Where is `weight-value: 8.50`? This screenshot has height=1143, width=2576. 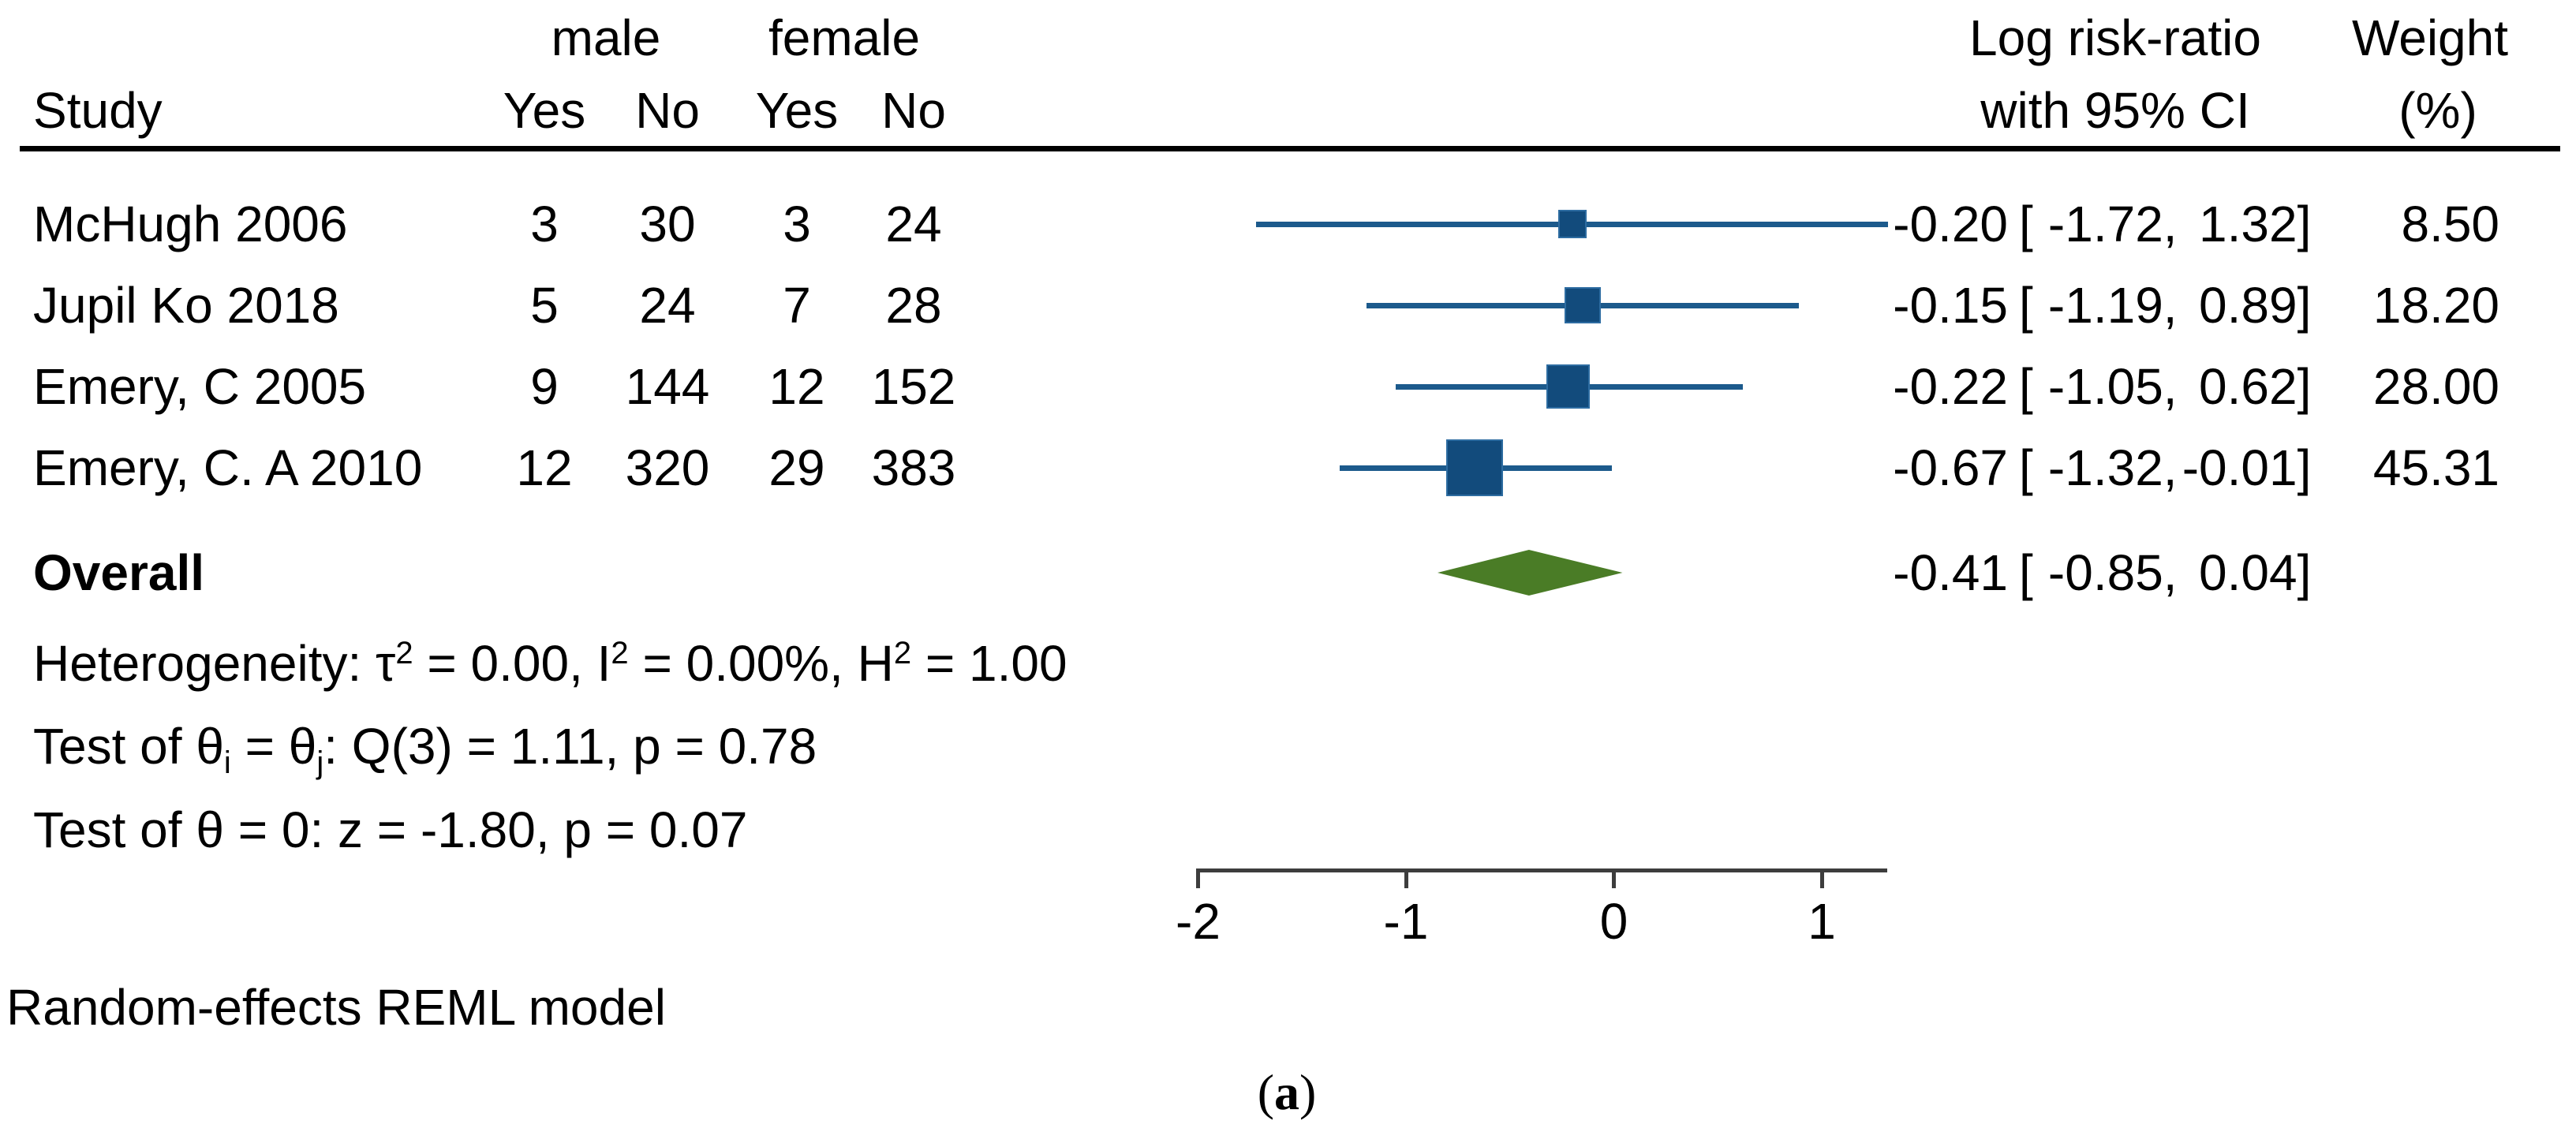 weight-value: 8.50 is located at coordinates (2450, 224).